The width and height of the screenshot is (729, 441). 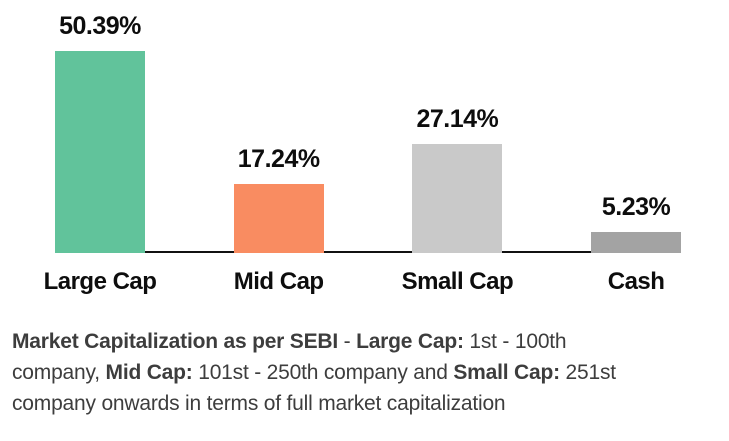 I want to click on bar-mid-cap, so click(x=278, y=218).